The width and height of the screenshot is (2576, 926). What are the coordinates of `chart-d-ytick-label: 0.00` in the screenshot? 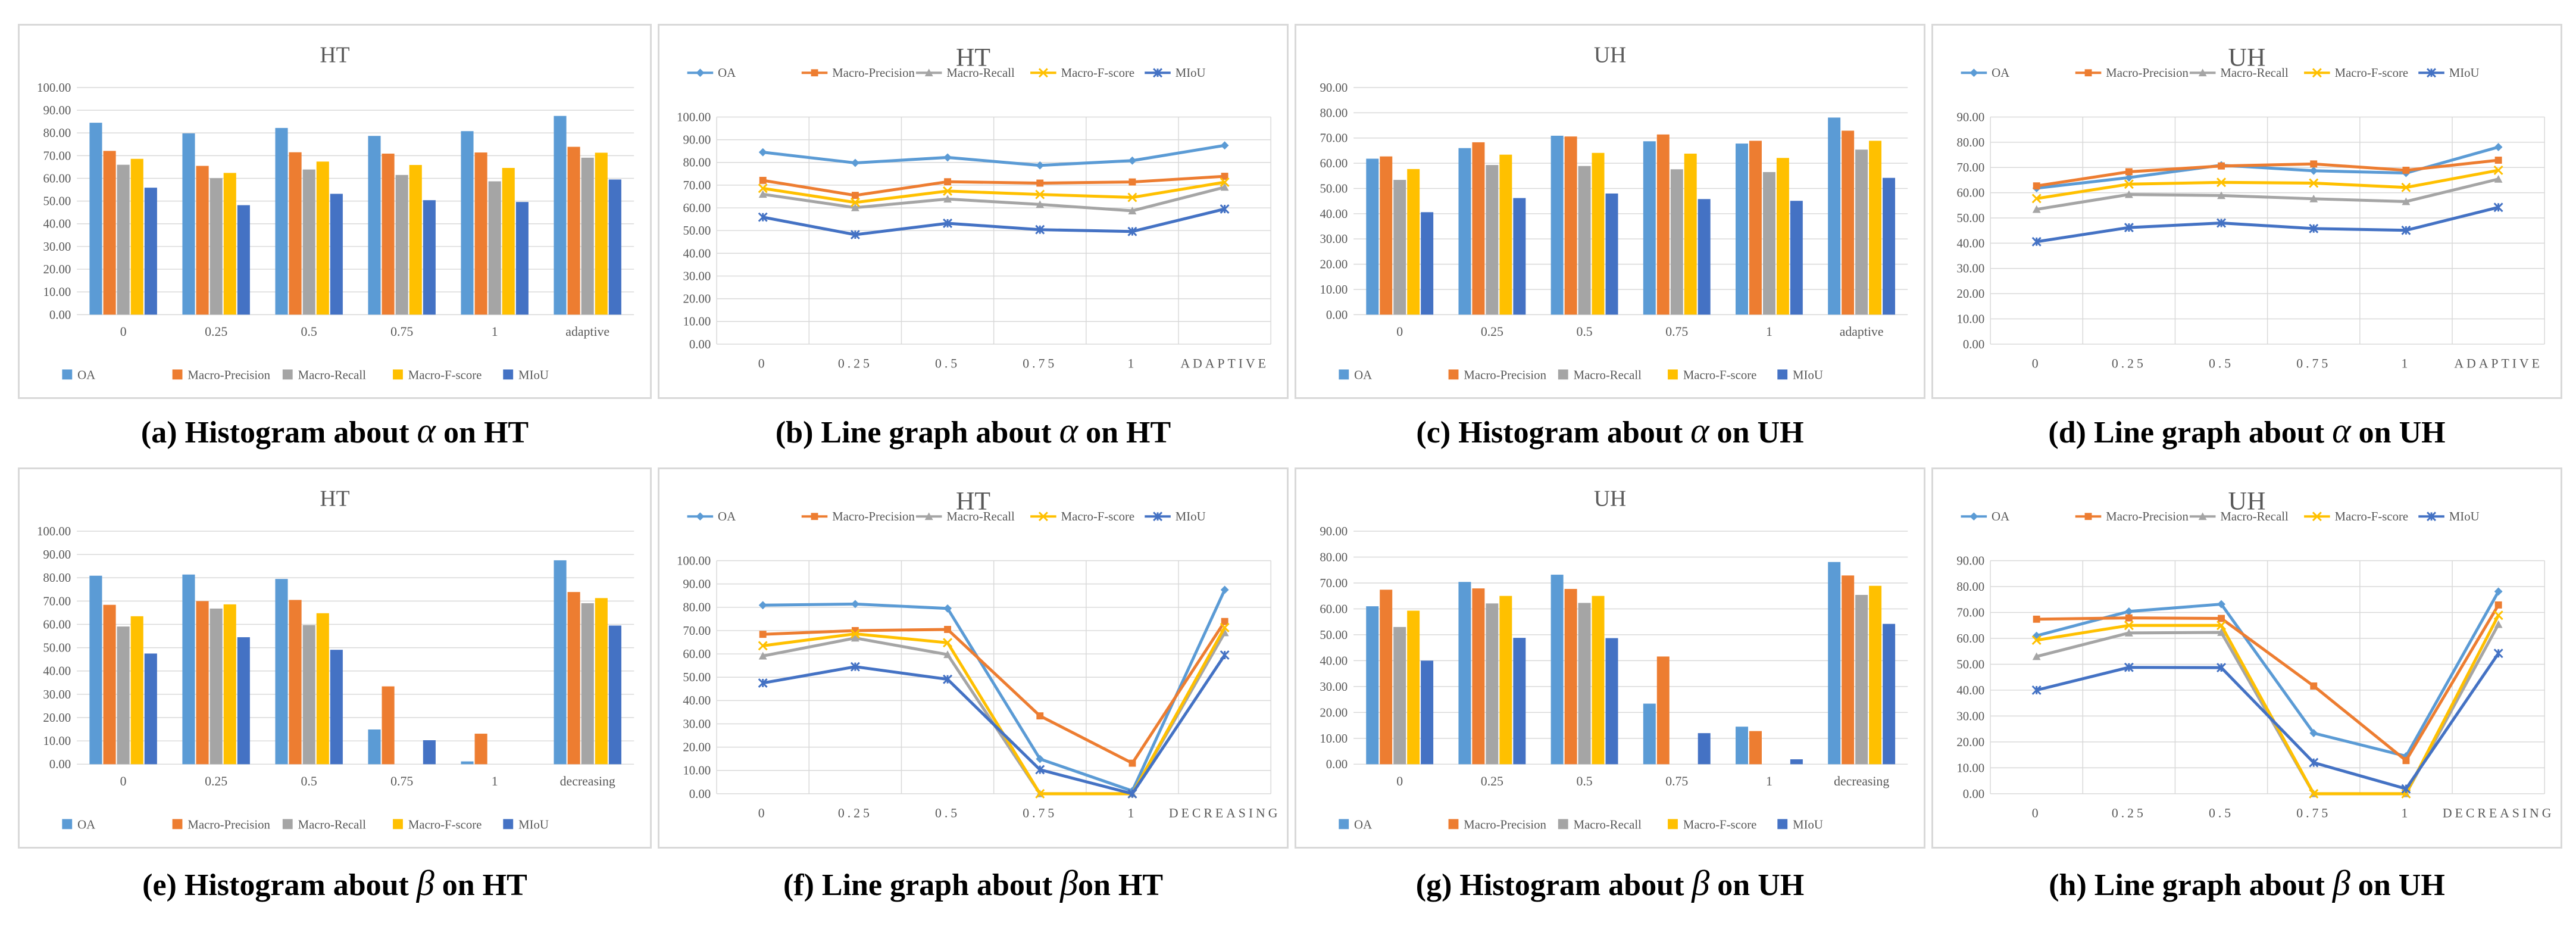 It's located at (1973, 344).